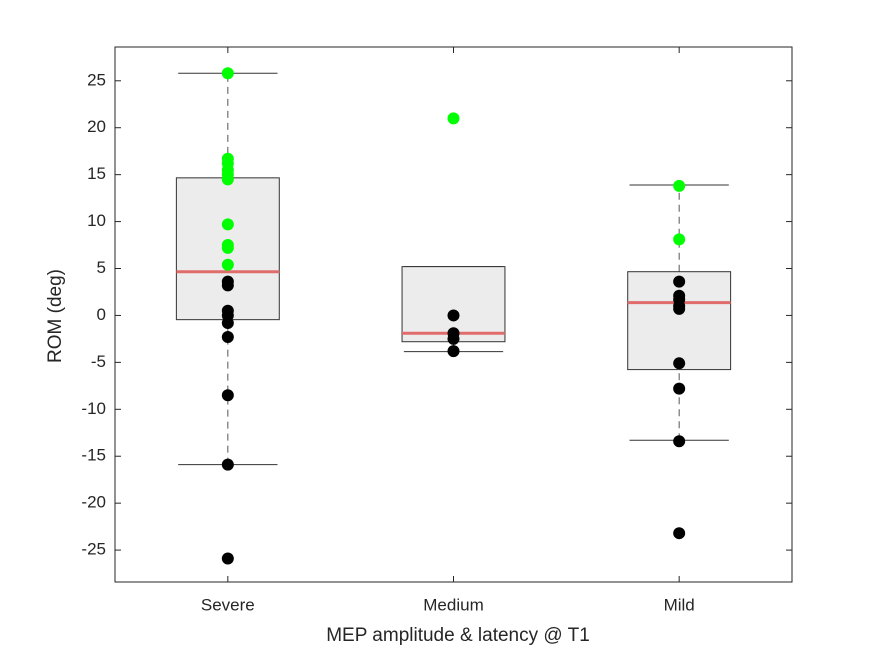 The image size is (875, 656). What do you see at coordinates (55, 316) in the screenshot?
I see `y-axis-label: ROM (deg)` at bounding box center [55, 316].